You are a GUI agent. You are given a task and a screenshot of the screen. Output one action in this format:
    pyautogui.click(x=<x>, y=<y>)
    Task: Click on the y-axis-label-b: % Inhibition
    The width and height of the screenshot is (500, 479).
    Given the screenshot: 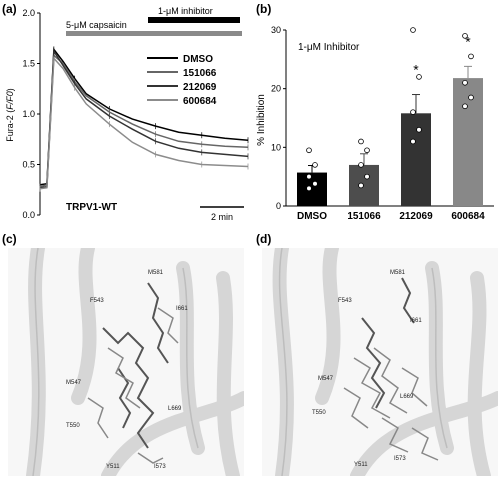 What is the action you would take?
    pyautogui.click(x=261, y=120)
    